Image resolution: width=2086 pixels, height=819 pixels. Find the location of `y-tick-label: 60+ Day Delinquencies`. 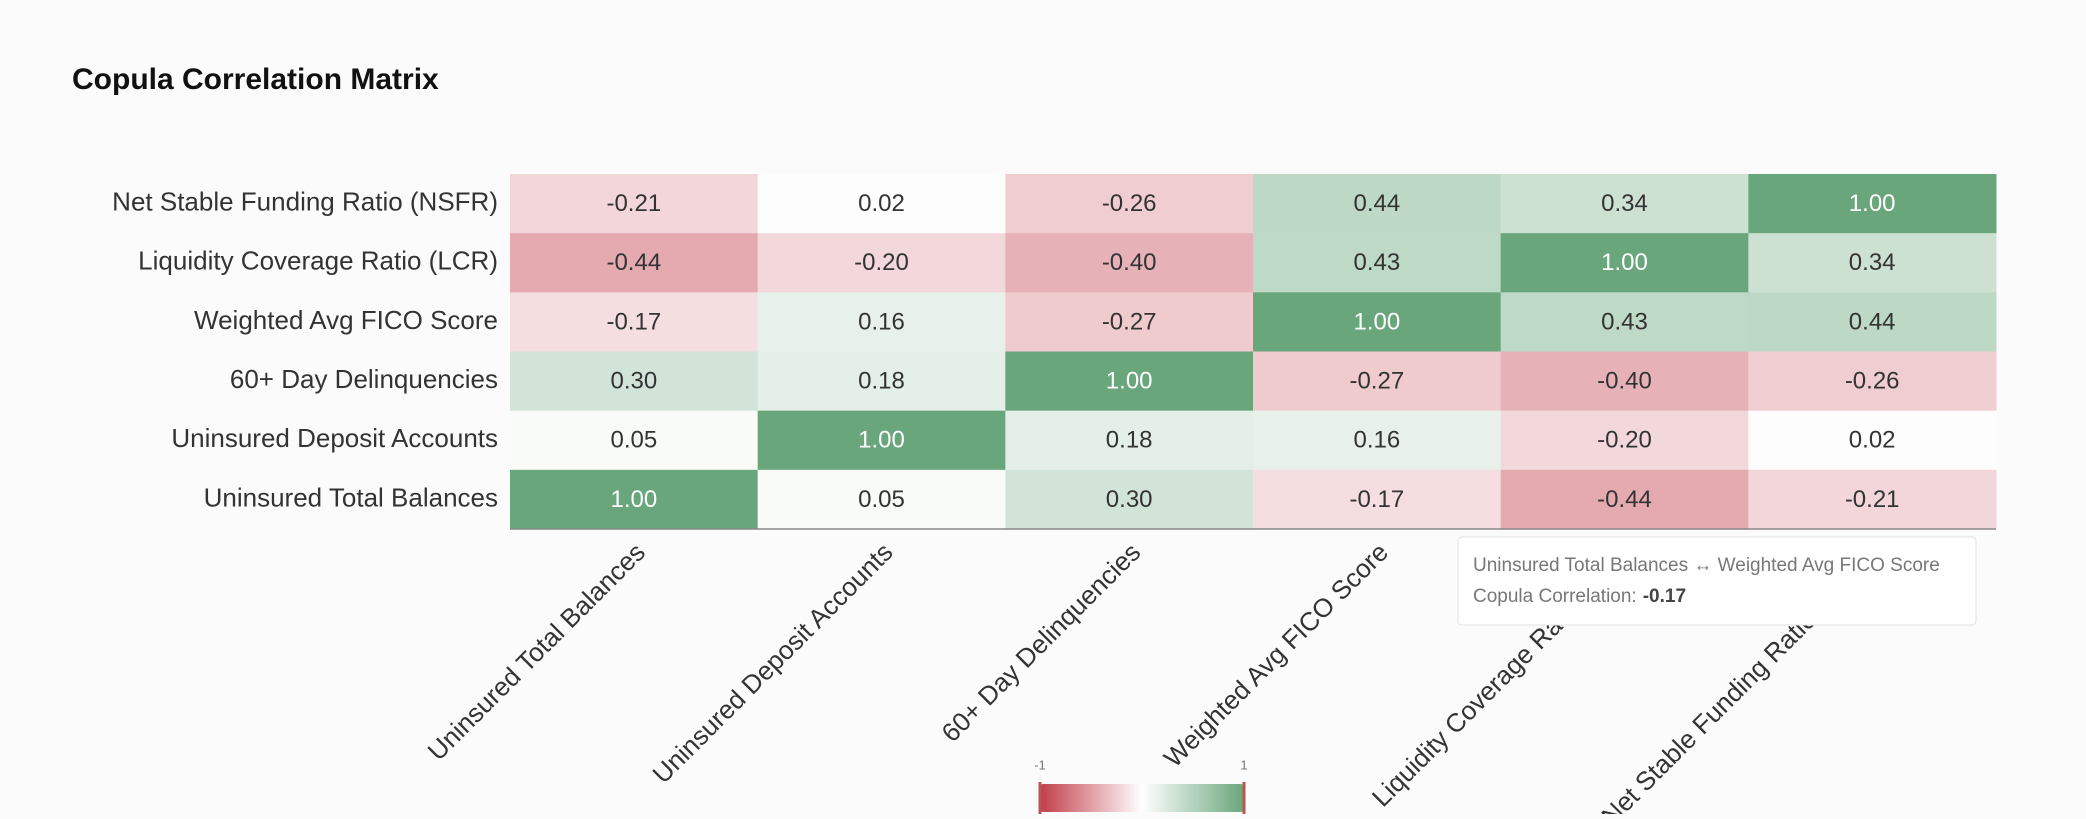

y-tick-label: 60+ Day Delinquencies is located at coordinates (364, 379).